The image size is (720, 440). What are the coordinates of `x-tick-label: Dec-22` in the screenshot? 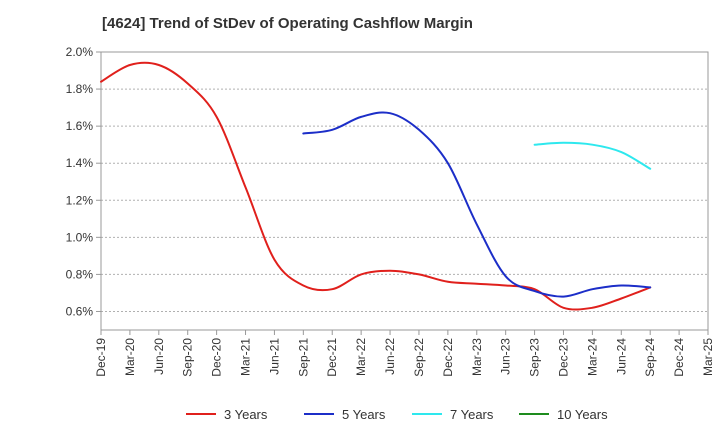 It's located at (448, 357).